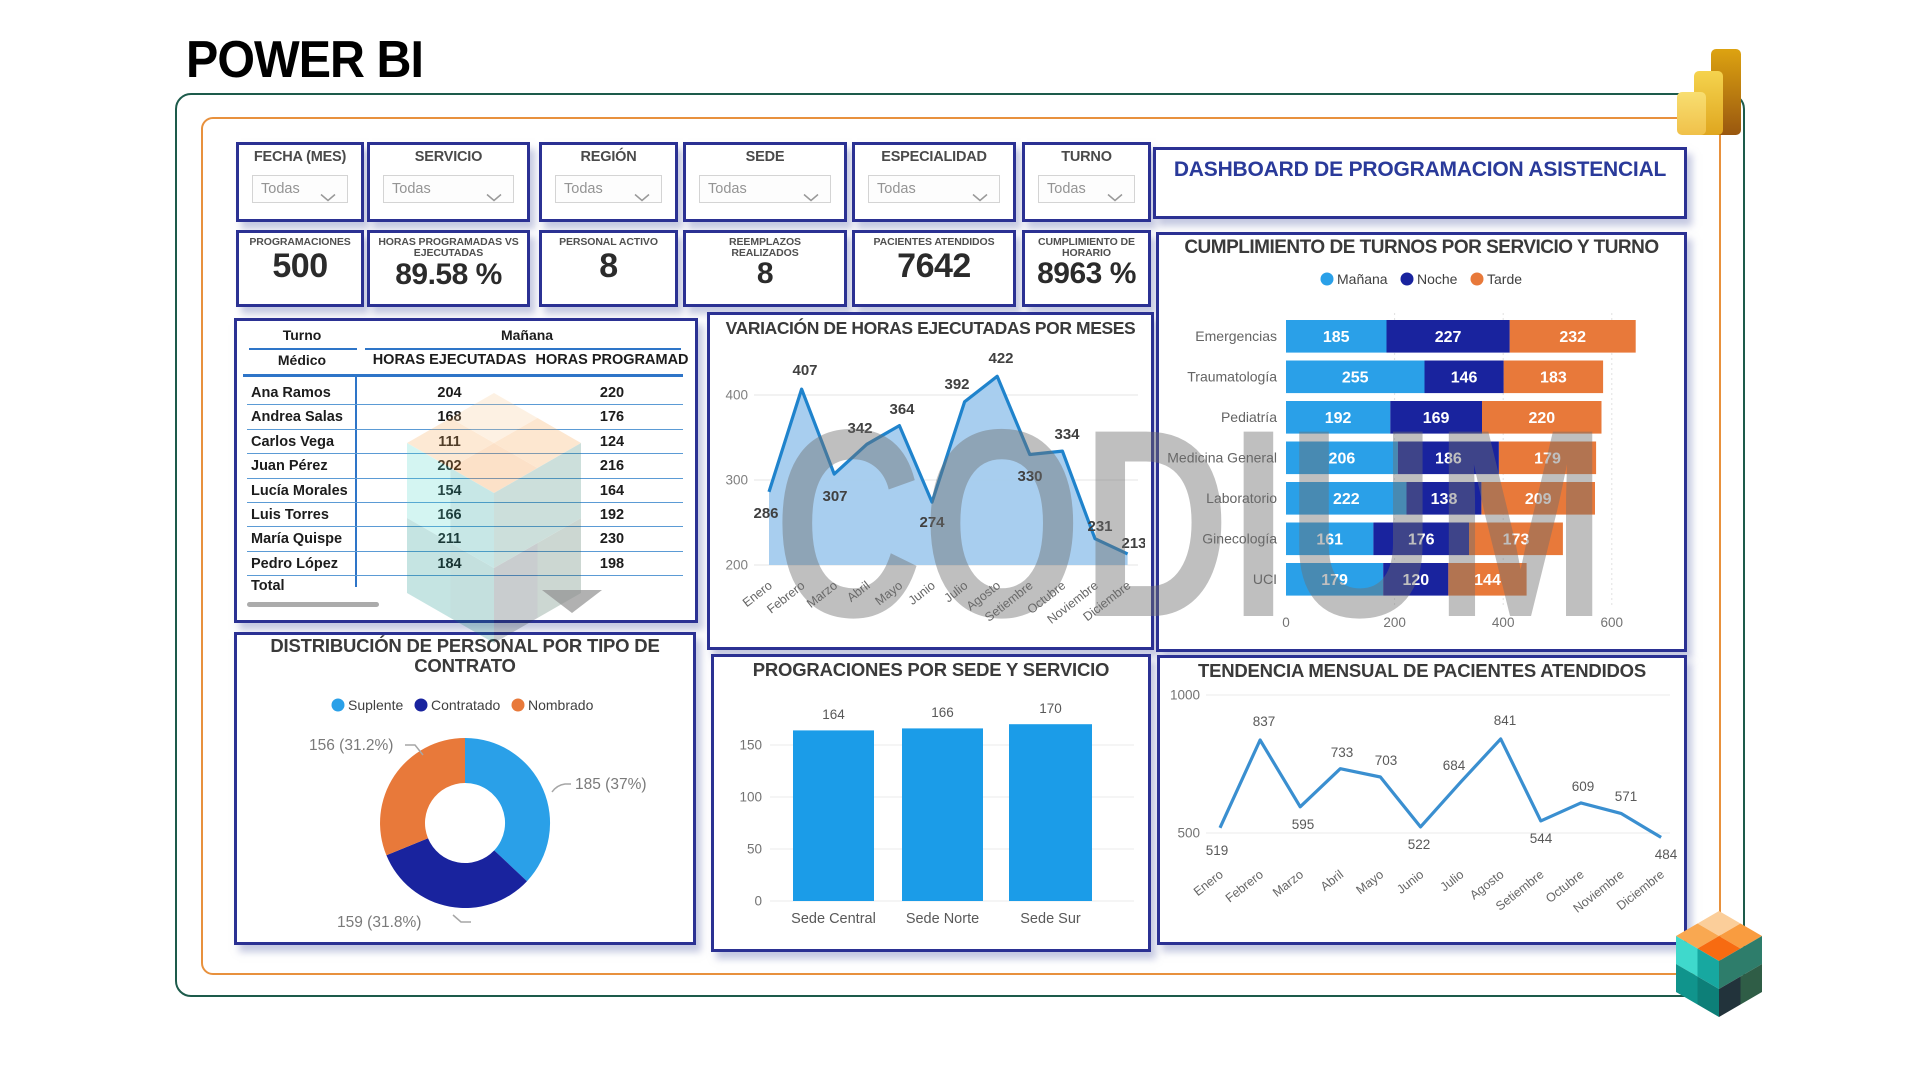  What do you see at coordinates (1553, 377) in the screenshot?
I see `svg-text: 183` at bounding box center [1553, 377].